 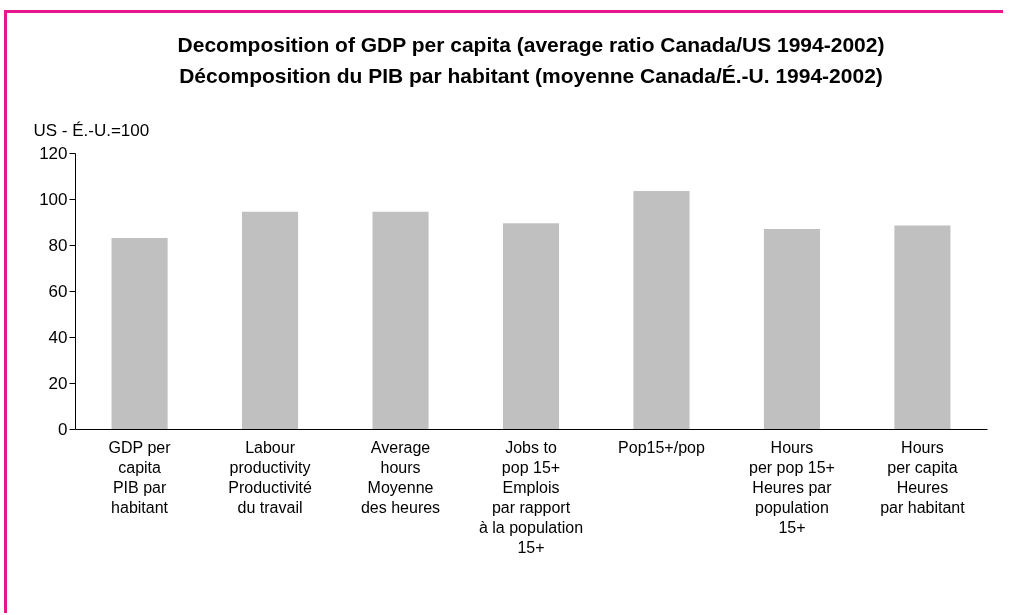 I want to click on x-tick-label: Jobs to pop 15+ Emplois par rapport à la population 15+, so click(x=531, y=497).